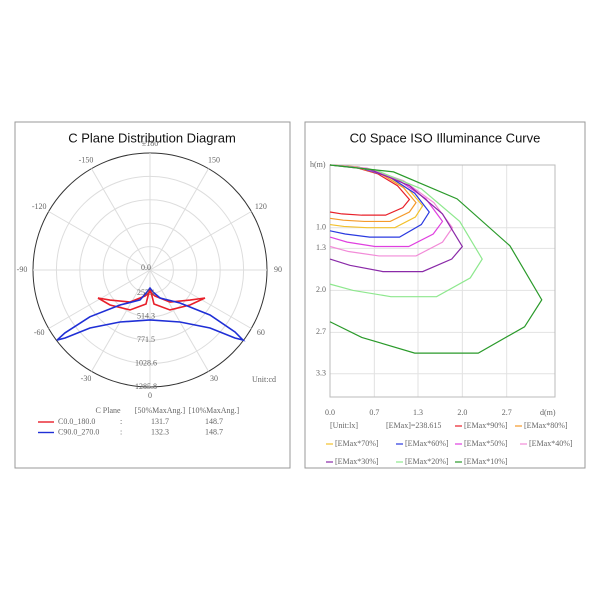 Image resolution: width=600 pixels, height=600 pixels. I want to click on legend-label: [EMax*20%], so click(427, 461).